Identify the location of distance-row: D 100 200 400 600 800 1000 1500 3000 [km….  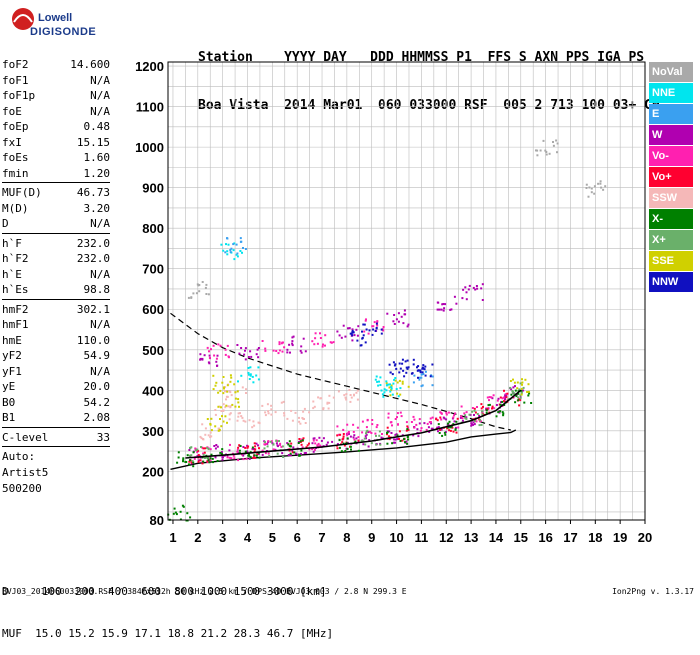
(164, 591).